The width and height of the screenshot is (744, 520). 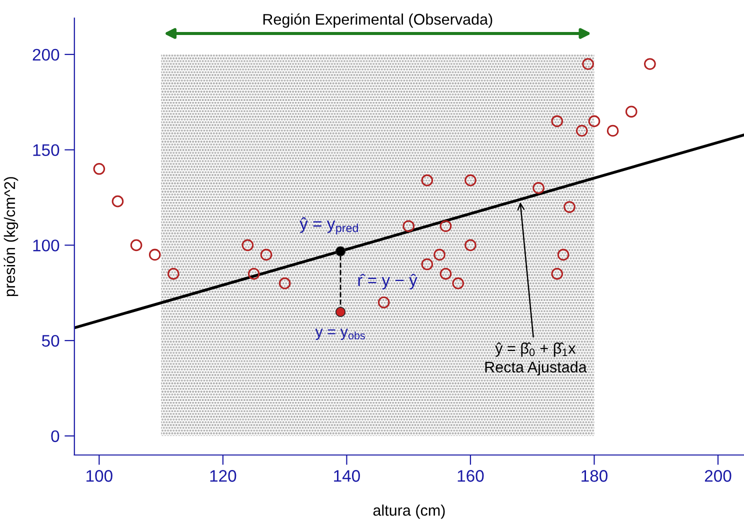 I want to click on x-tick-label: 120, so click(x=223, y=476).